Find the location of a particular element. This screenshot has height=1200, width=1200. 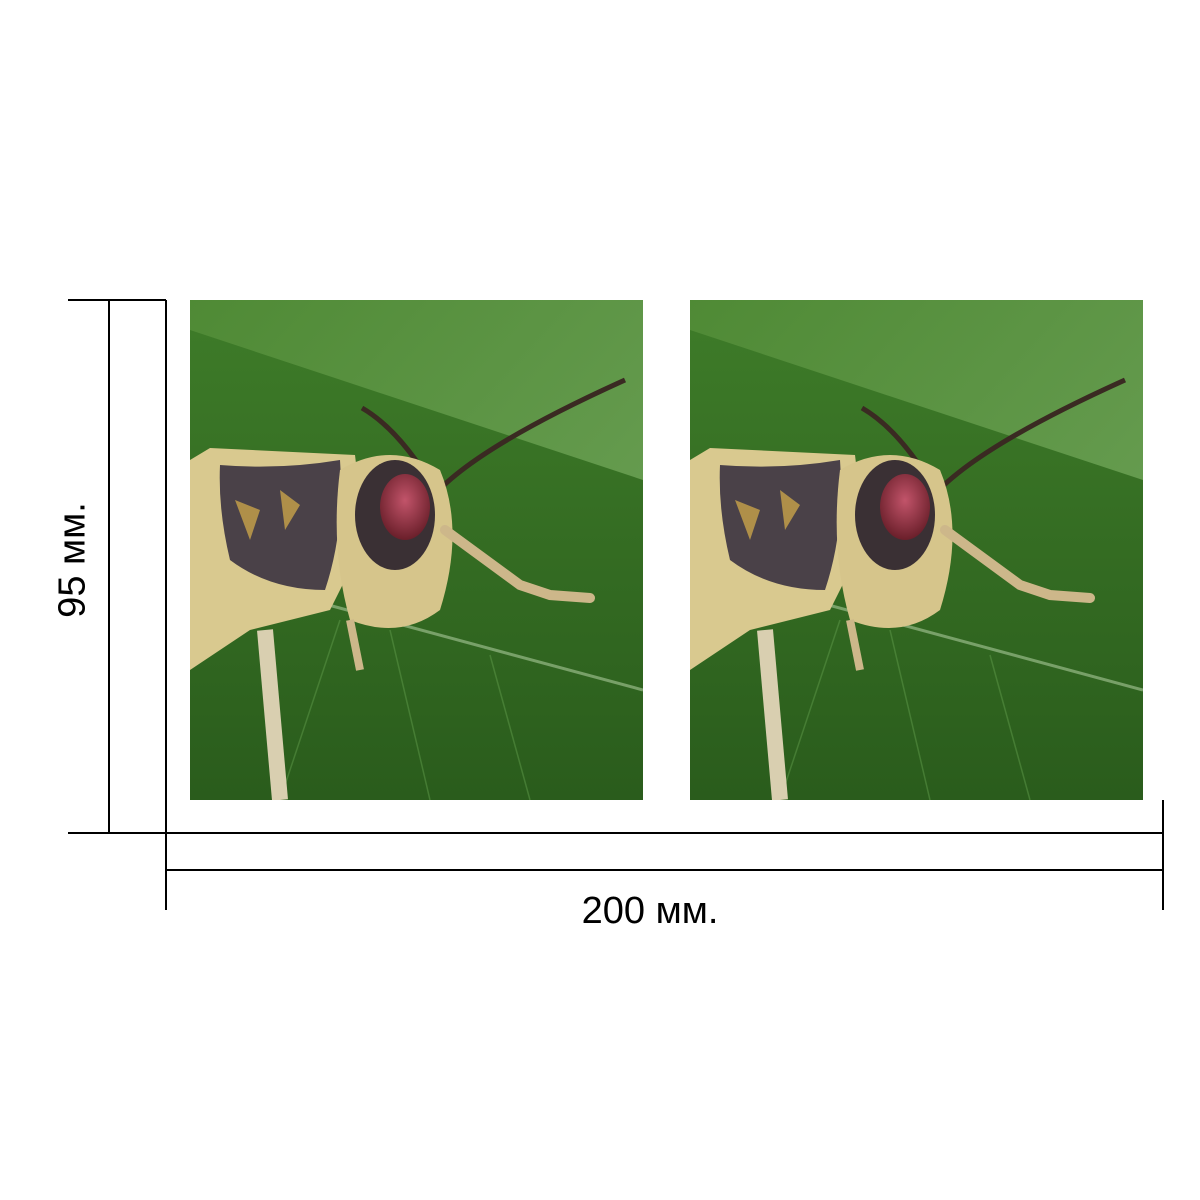

height-label-wrap: 95 мм. is located at coordinates (73, 560).